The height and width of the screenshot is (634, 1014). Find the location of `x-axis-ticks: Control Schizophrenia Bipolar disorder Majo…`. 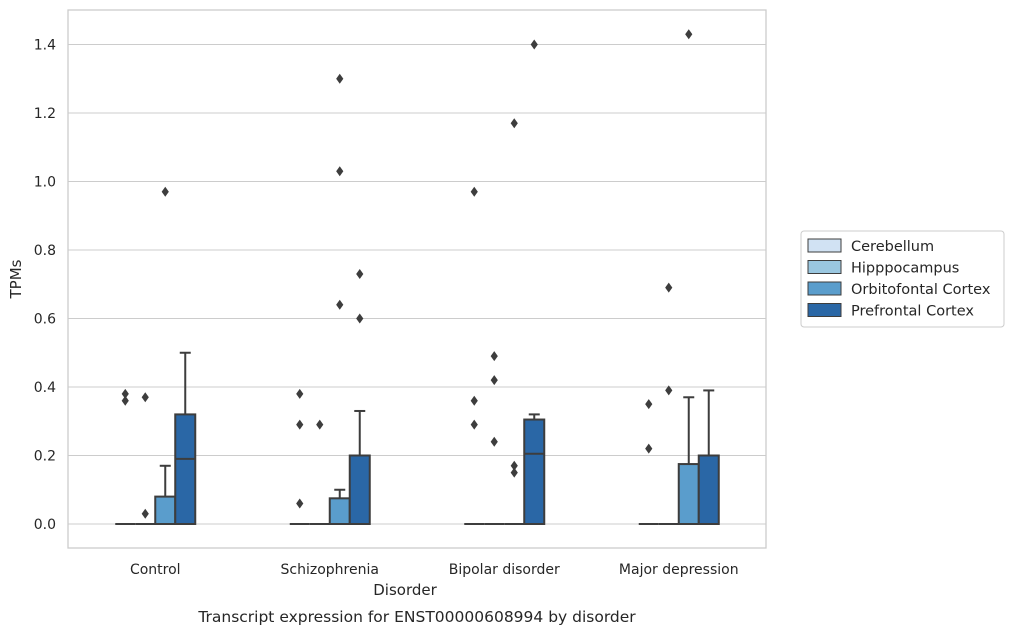

x-axis-ticks: Control Schizophrenia Bipolar disorder Majo… is located at coordinates (434, 570).